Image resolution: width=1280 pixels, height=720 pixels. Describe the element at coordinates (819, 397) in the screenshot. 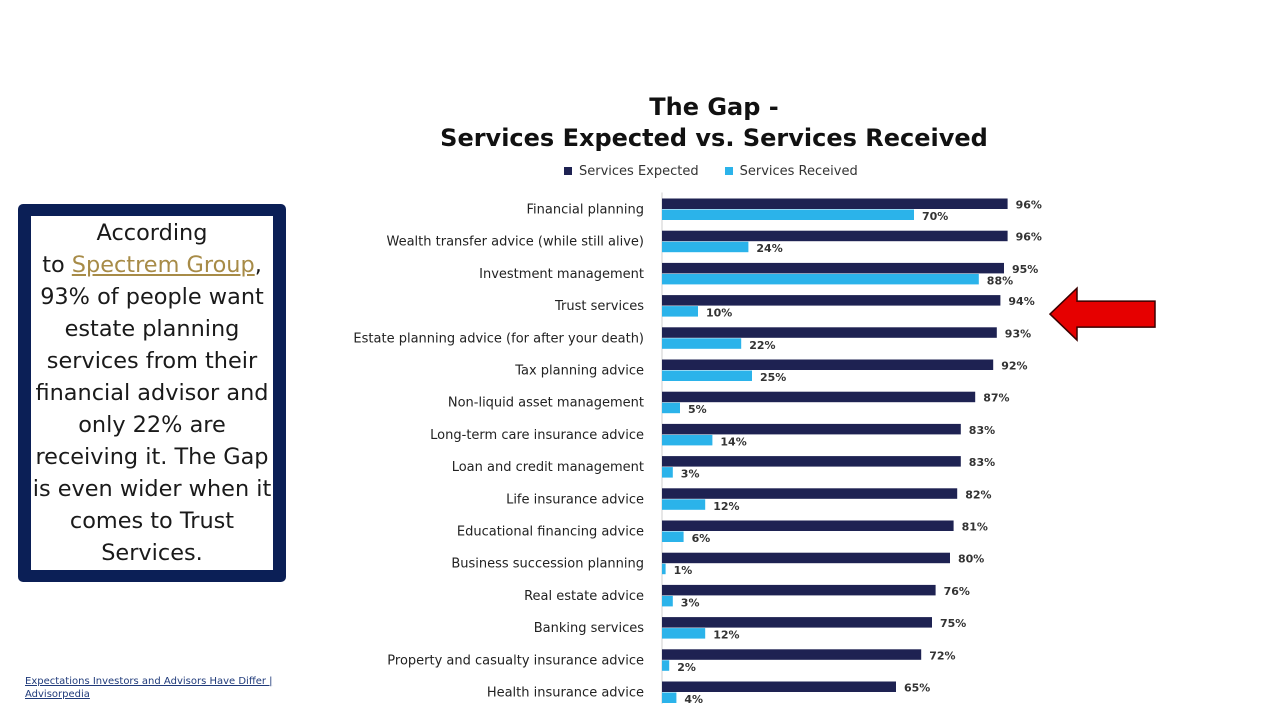

I see `bar-expected-non-liquid-asset-management` at that location.